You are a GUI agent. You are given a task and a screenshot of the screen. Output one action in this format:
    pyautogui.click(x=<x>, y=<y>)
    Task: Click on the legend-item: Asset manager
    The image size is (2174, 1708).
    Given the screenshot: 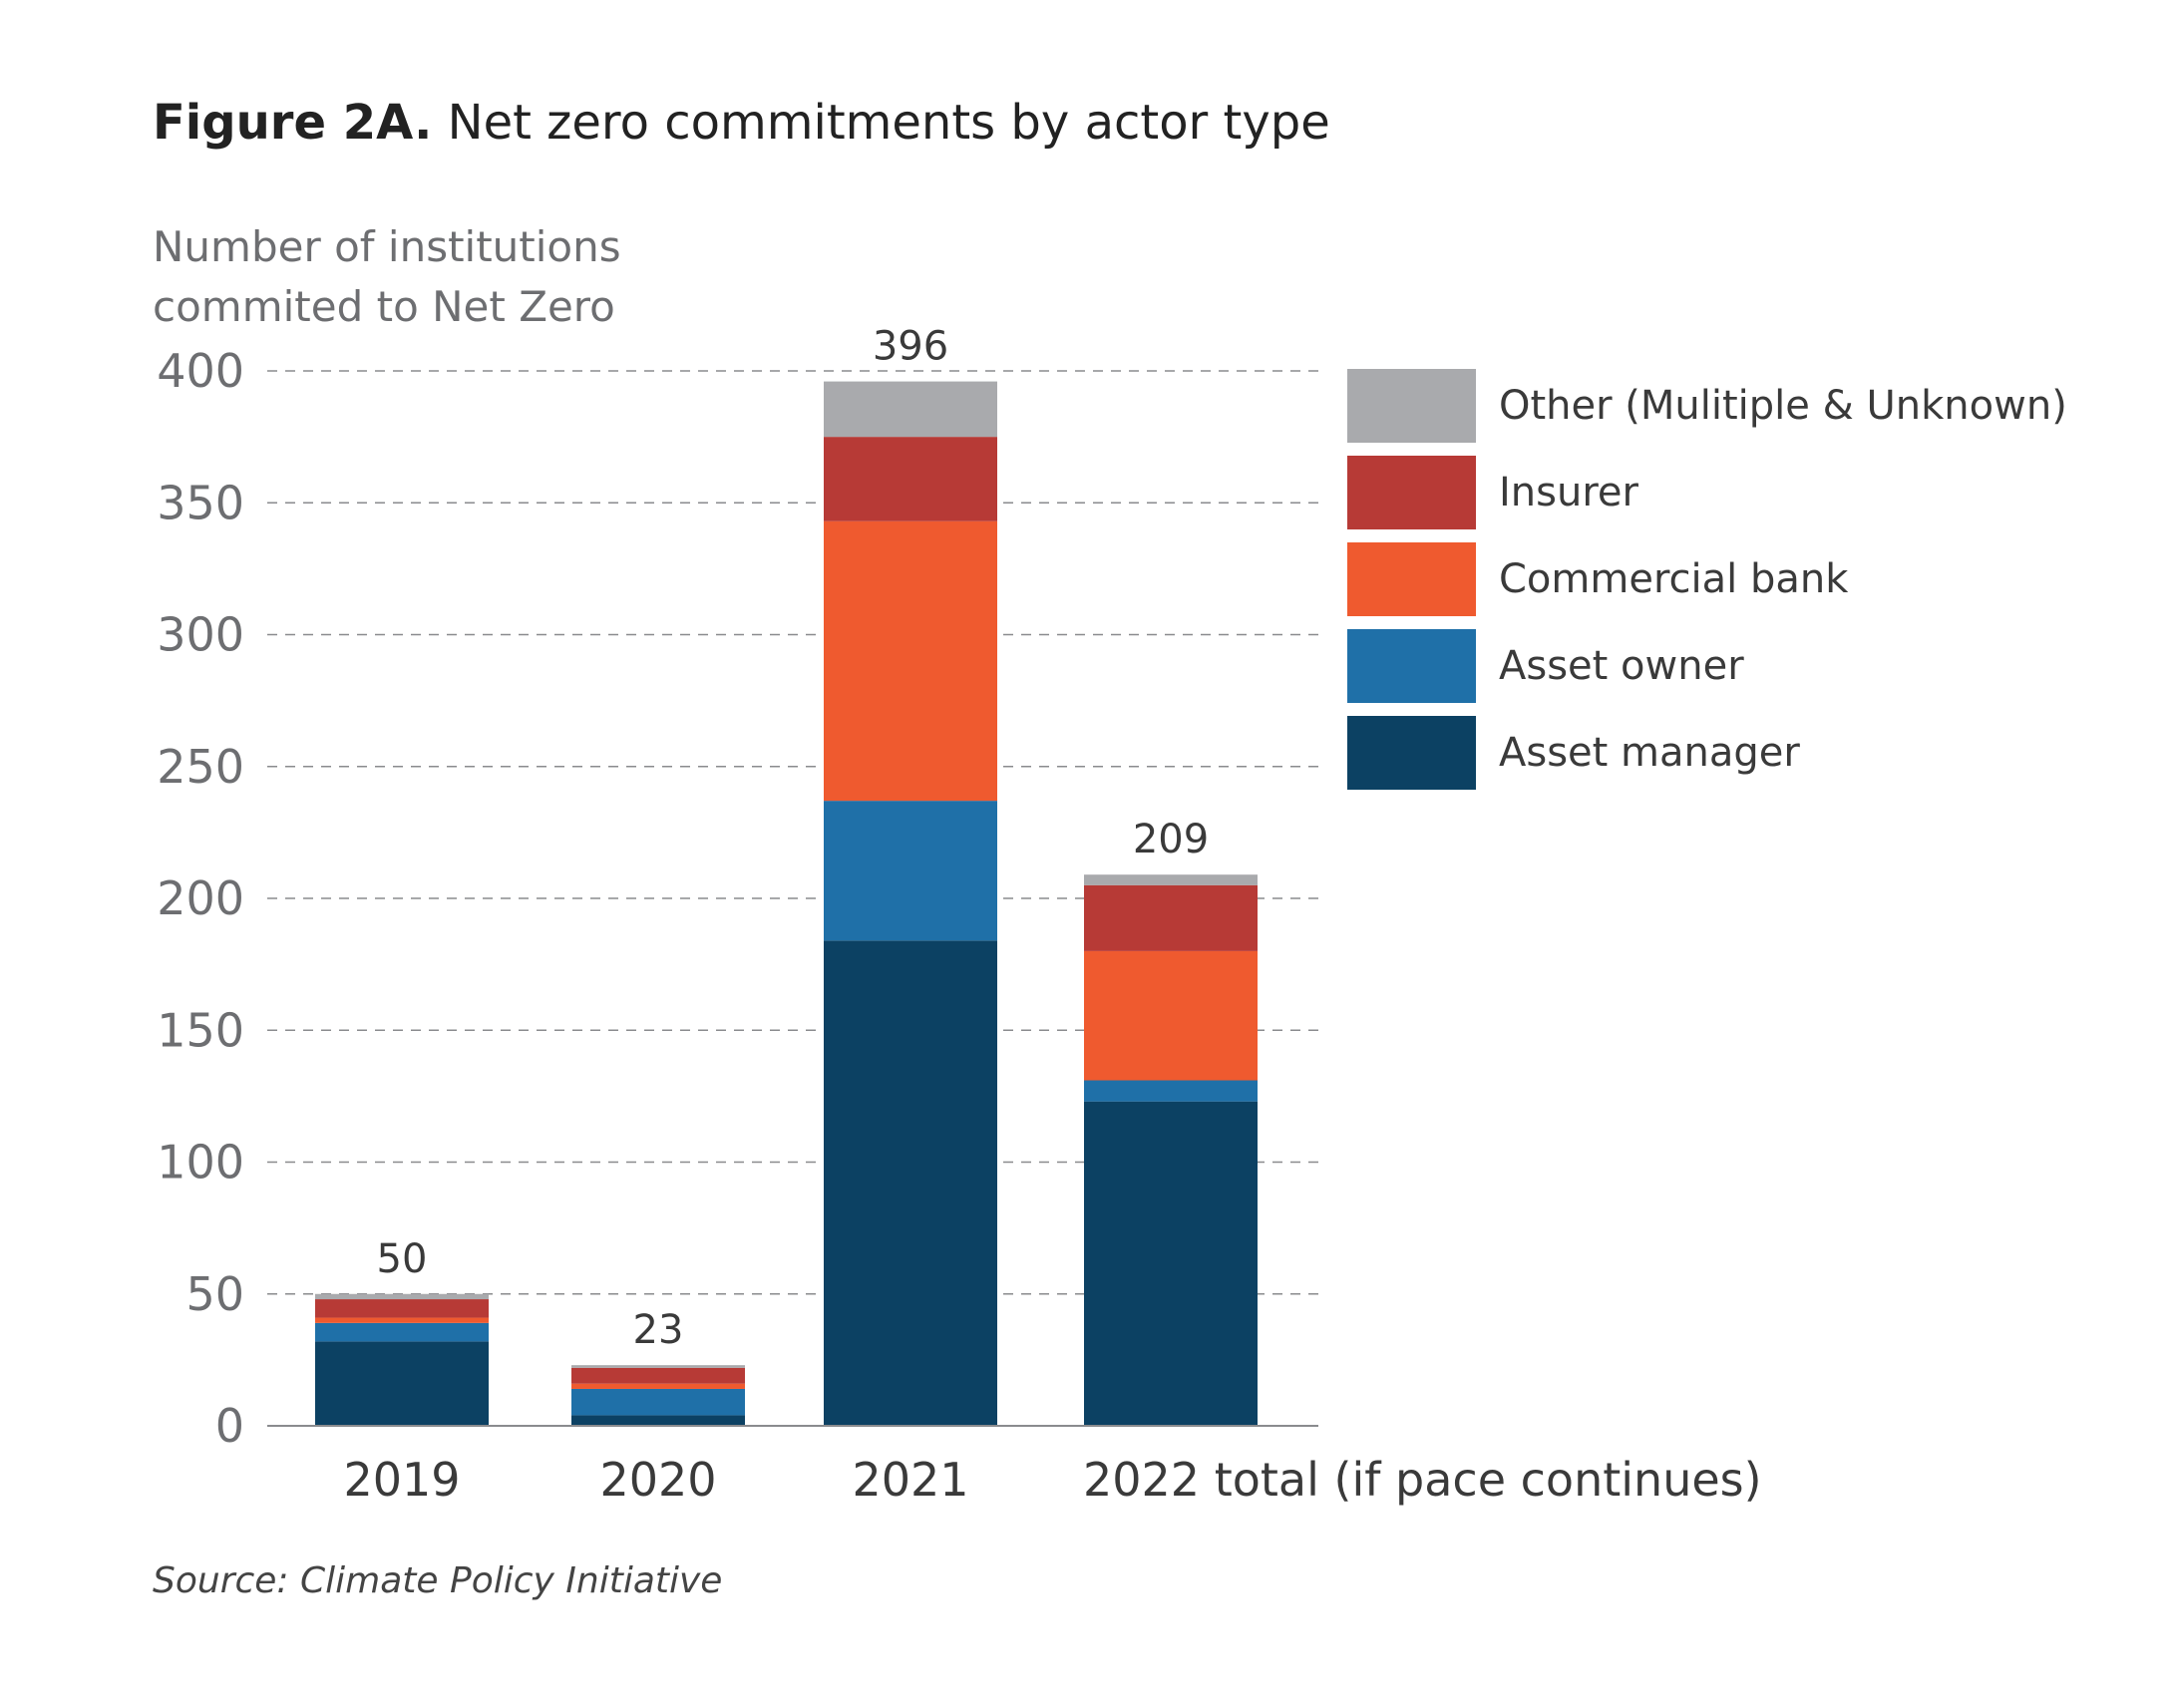 What is the action you would take?
    pyautogui.click(x=1726, y=753)
    